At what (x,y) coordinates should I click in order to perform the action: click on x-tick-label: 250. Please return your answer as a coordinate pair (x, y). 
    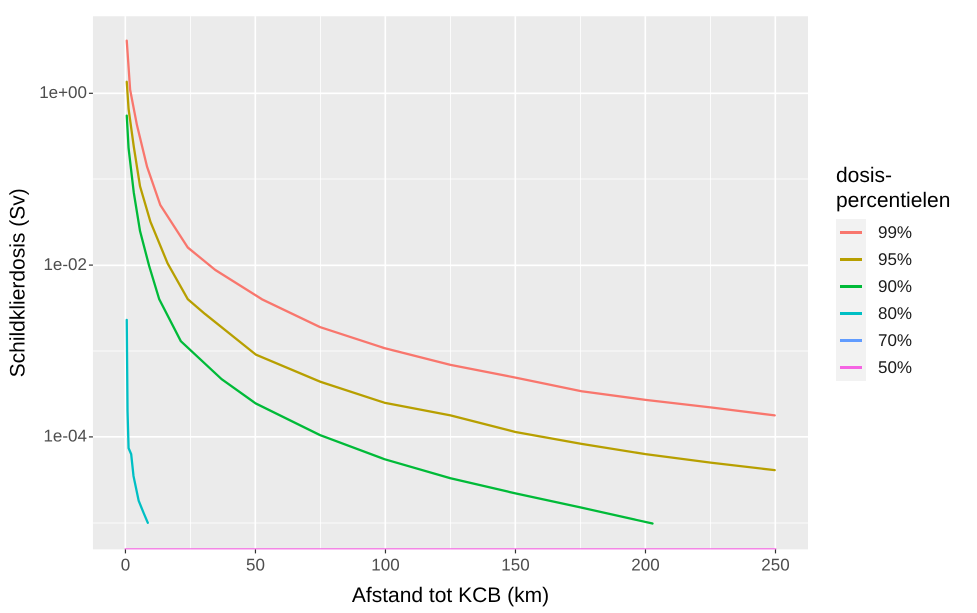
    Looking at the image, I should click on (775, 564).